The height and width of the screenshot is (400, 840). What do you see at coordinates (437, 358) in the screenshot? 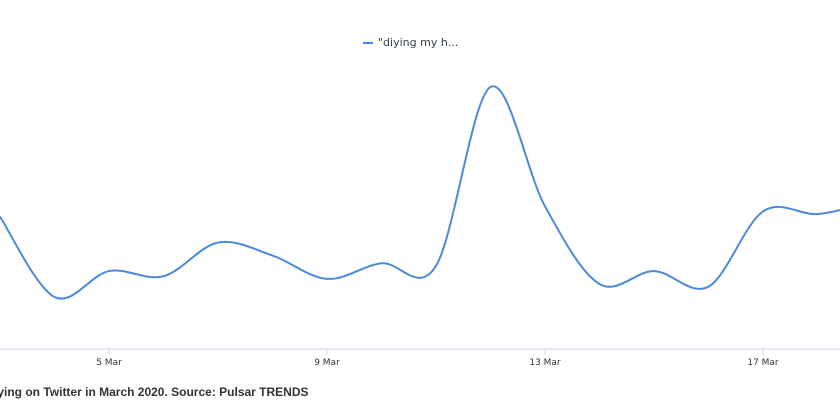
I see `x-axis-ticks: 5 Mar 9 Mar 13 Mar 17 Mar` at bounding box center [437, 358].